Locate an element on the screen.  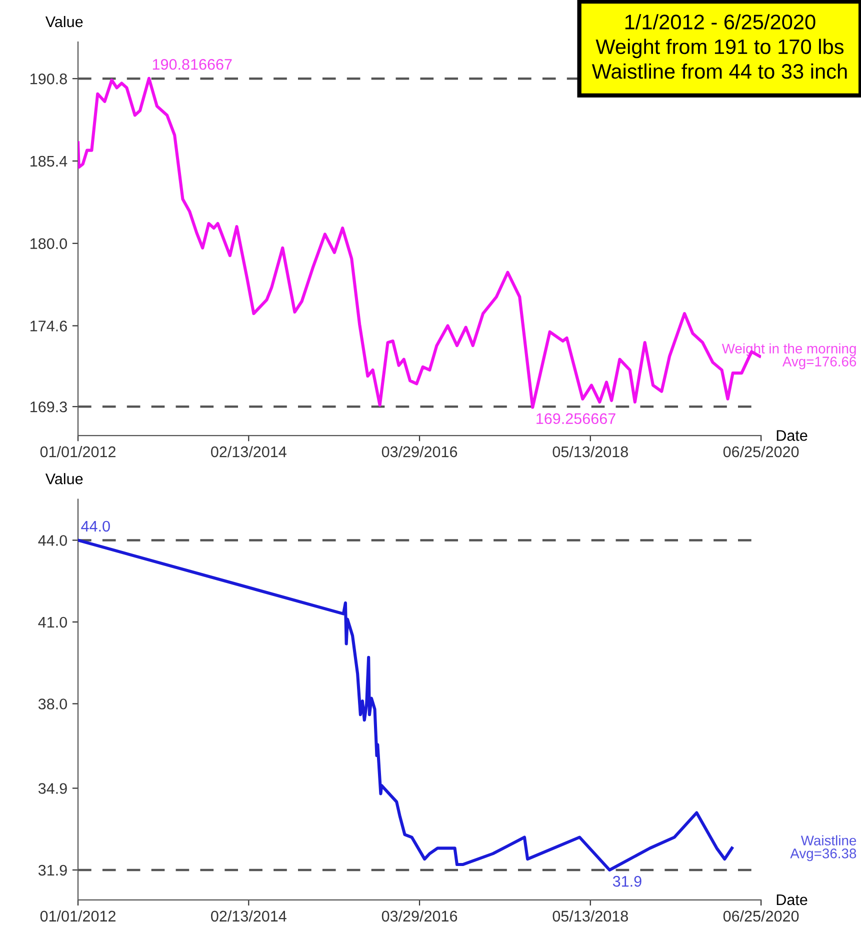
text: Avg=176.66 is located at coordinates (819, 363).